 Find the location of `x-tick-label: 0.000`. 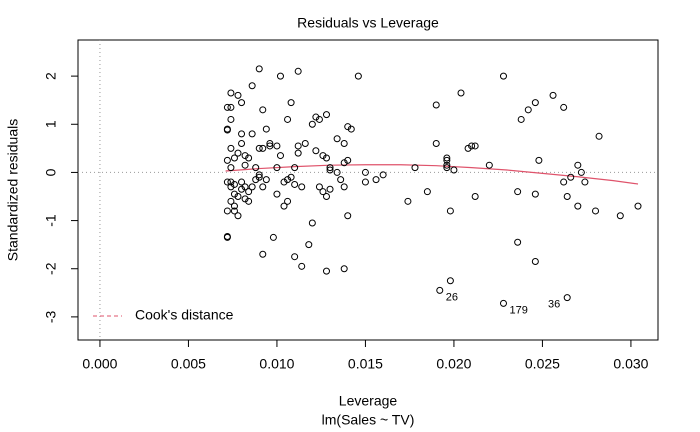

x-tick-label: 0.000 is located at coordinates (99, 364).